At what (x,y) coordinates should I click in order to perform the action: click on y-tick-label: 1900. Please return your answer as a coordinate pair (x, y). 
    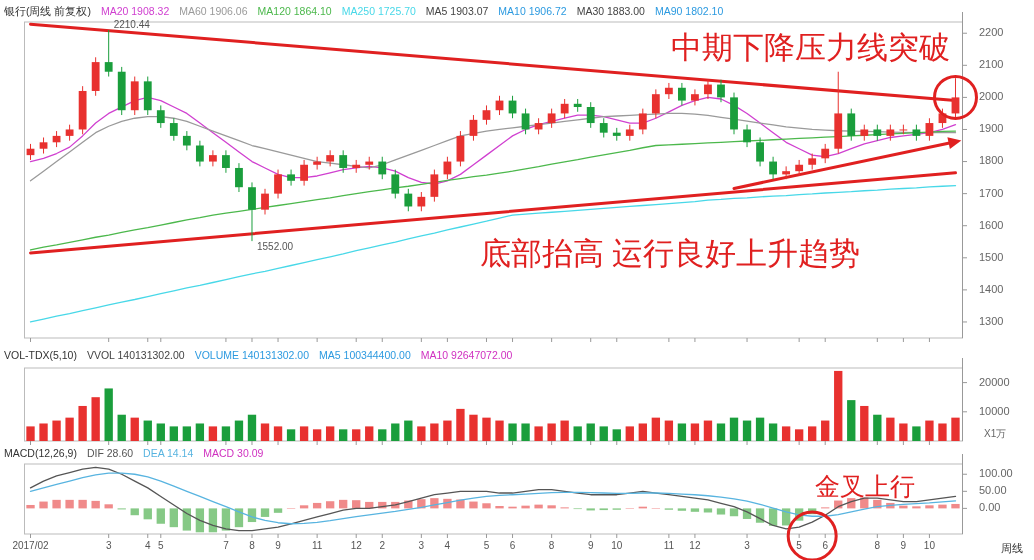
    Looking at the image, I should click on (991, 128).